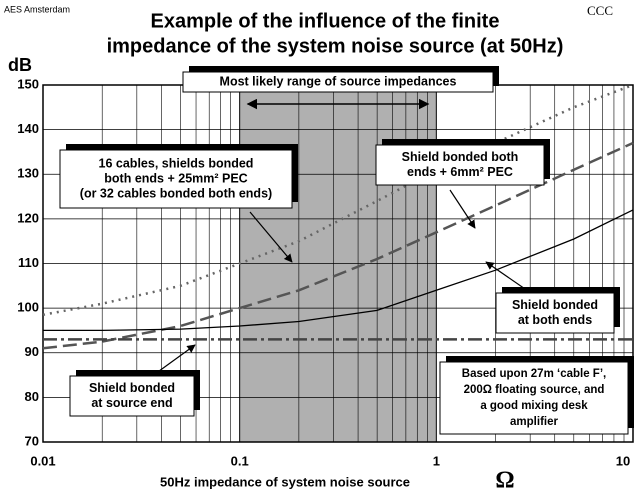 This screenshot has width=637, height=494. What do you see at coordinates (240, 460) in the screenshot?
I see `x-tick-label: 0.1` at bounding box center [240, 460].